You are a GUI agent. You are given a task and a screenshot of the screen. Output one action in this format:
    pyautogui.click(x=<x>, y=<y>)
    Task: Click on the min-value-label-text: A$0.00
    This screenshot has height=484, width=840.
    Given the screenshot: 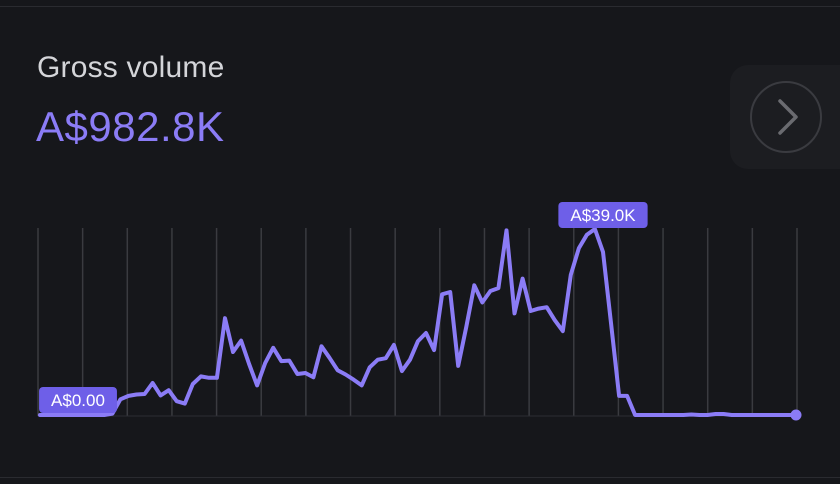 What is the action you would take?
    pyautogui.click(x=78, y=400)
    